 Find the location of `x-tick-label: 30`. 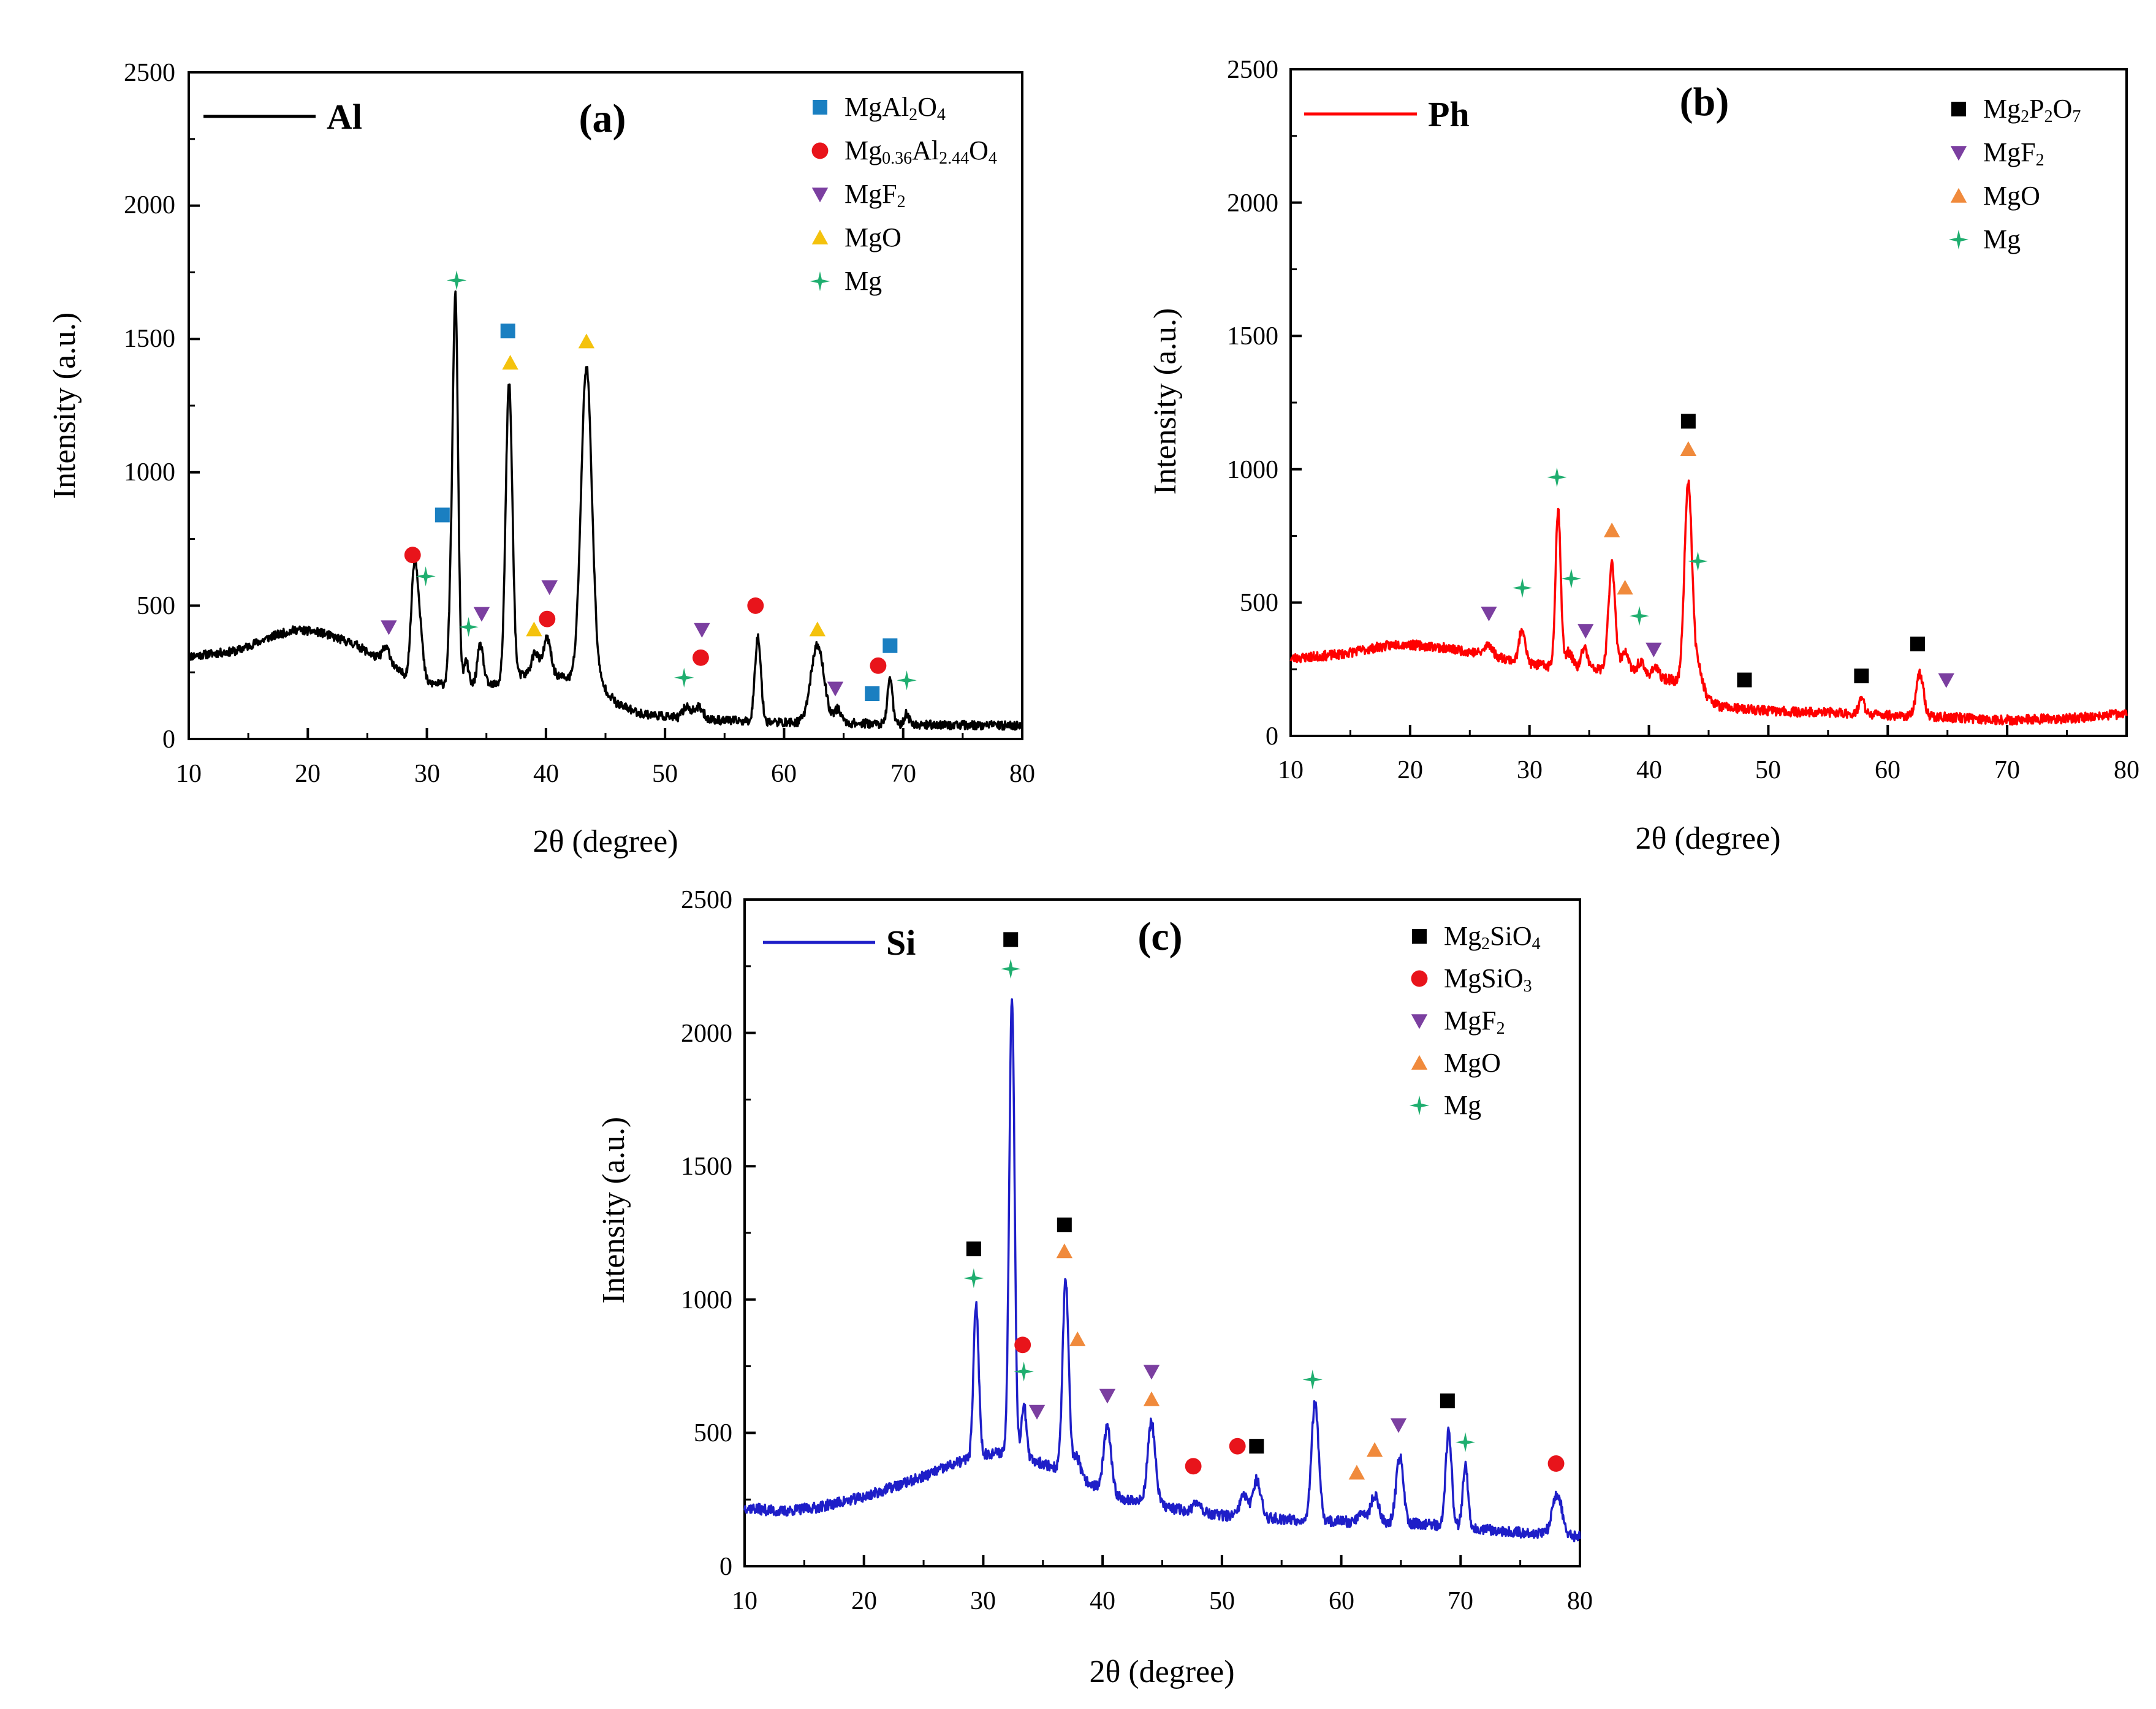

x-tick-label: 30 is located at coordinates (427, 774).